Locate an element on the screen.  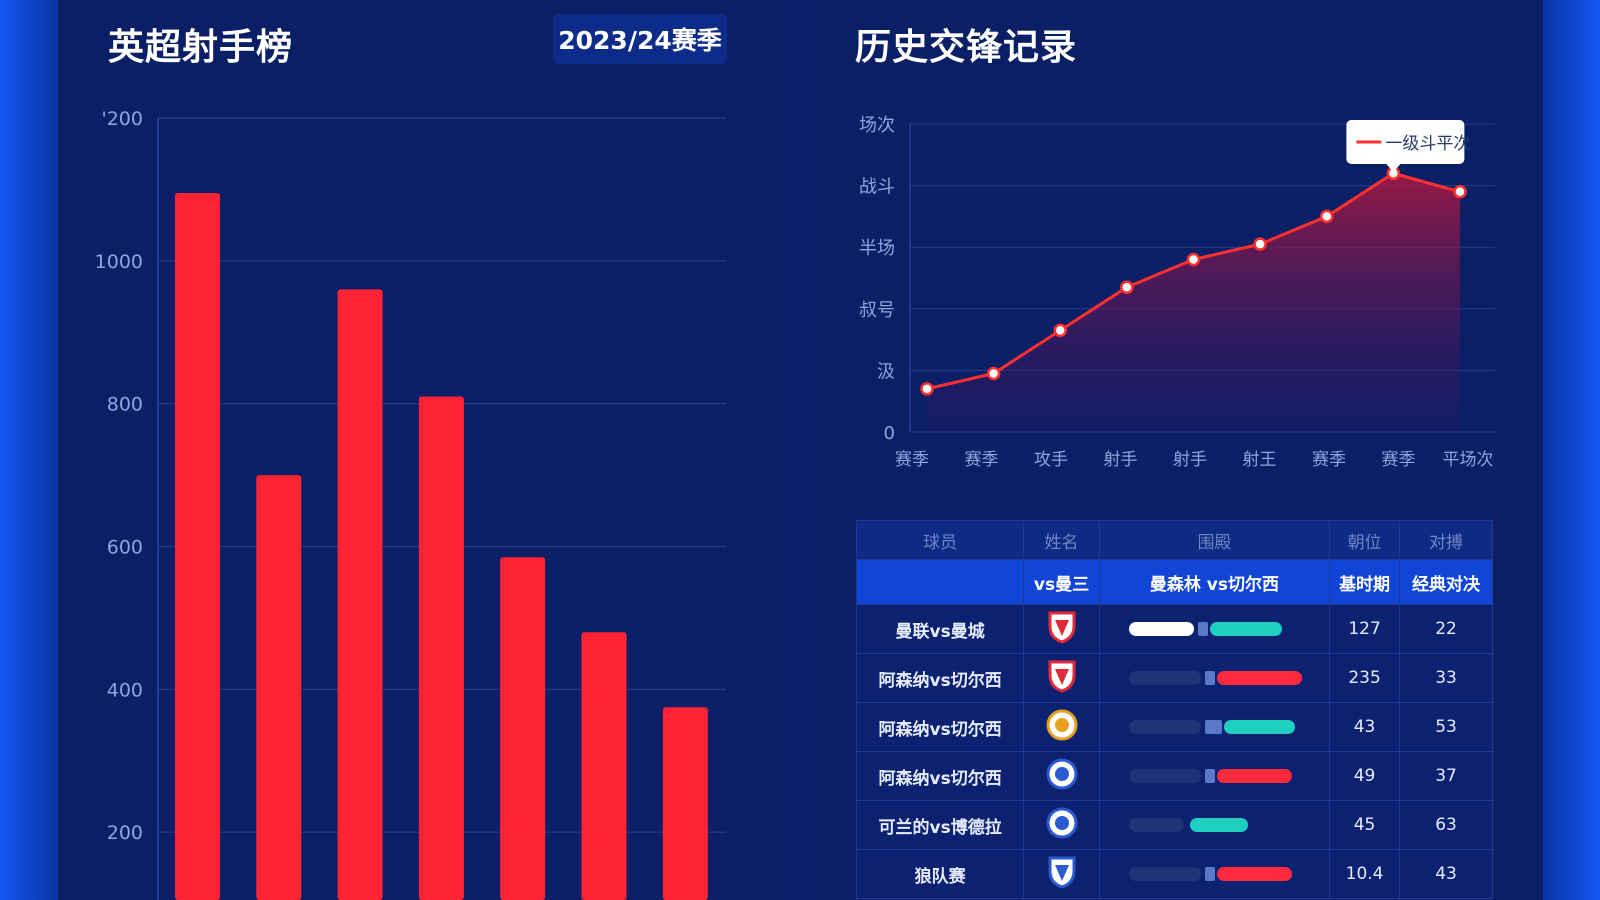
stat-value-1: 10.4 is located at coordinates (1365, 874).